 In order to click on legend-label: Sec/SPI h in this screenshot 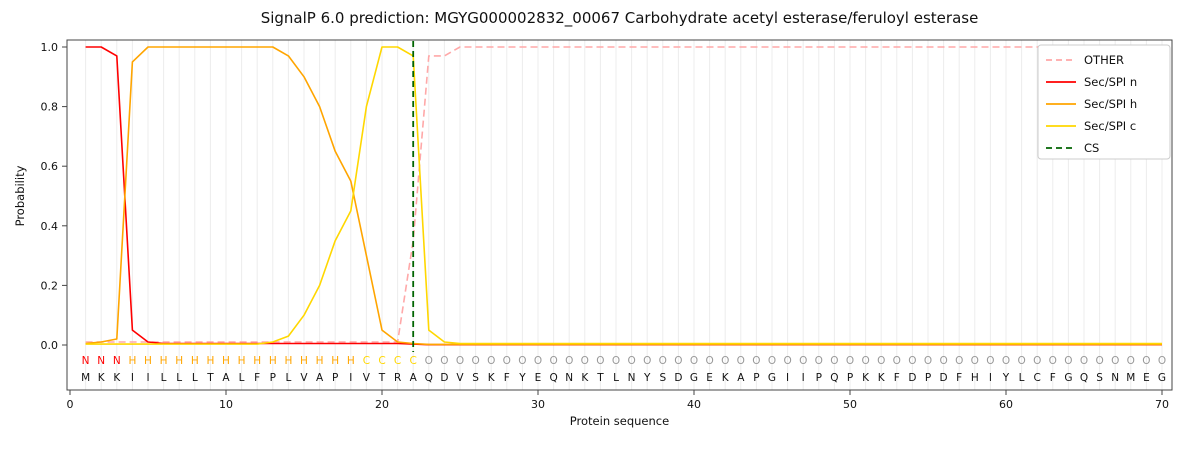, I will do `click(1110, 104)`.